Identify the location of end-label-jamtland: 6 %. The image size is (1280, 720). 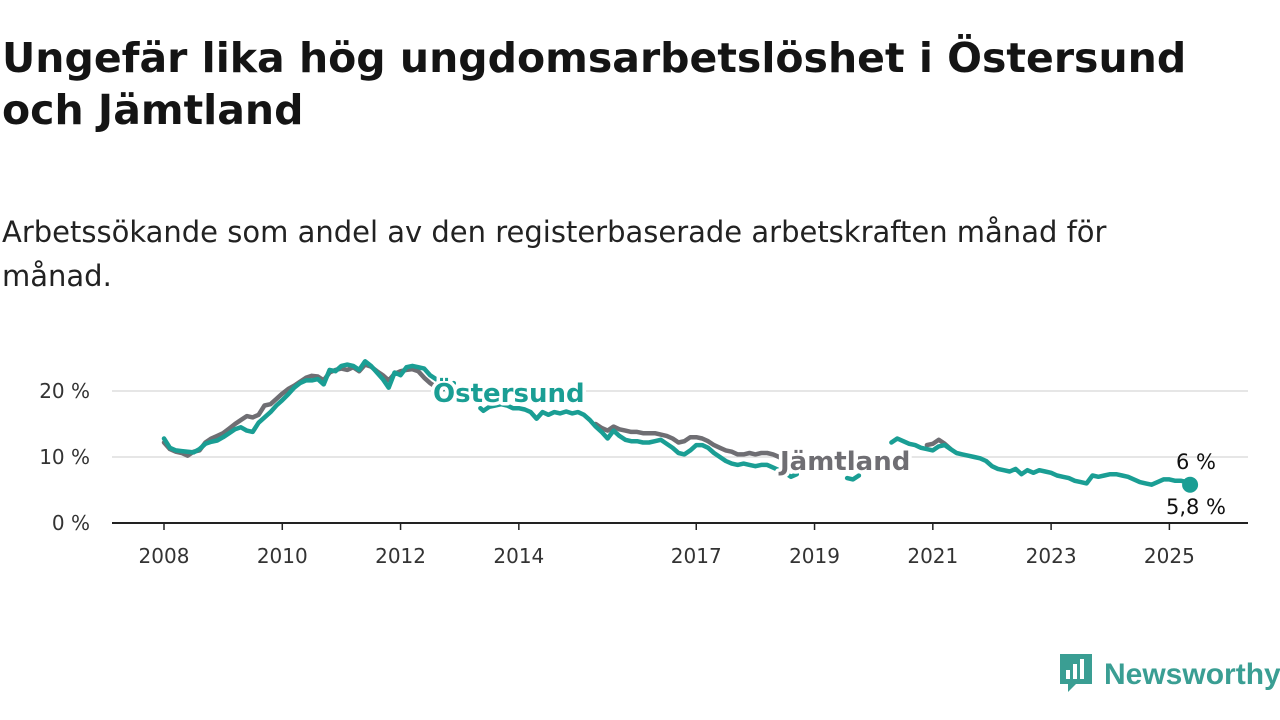
(1196, 462).